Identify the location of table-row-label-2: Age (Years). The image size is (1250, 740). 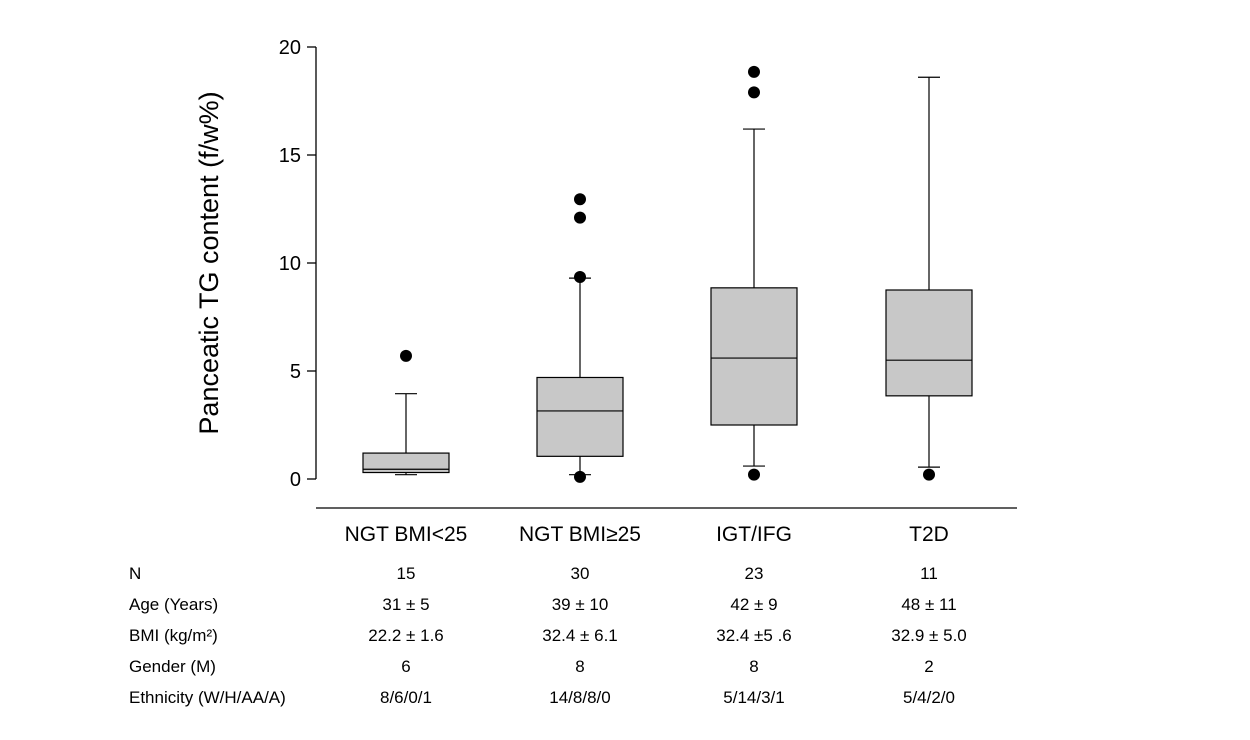
(173, 604).